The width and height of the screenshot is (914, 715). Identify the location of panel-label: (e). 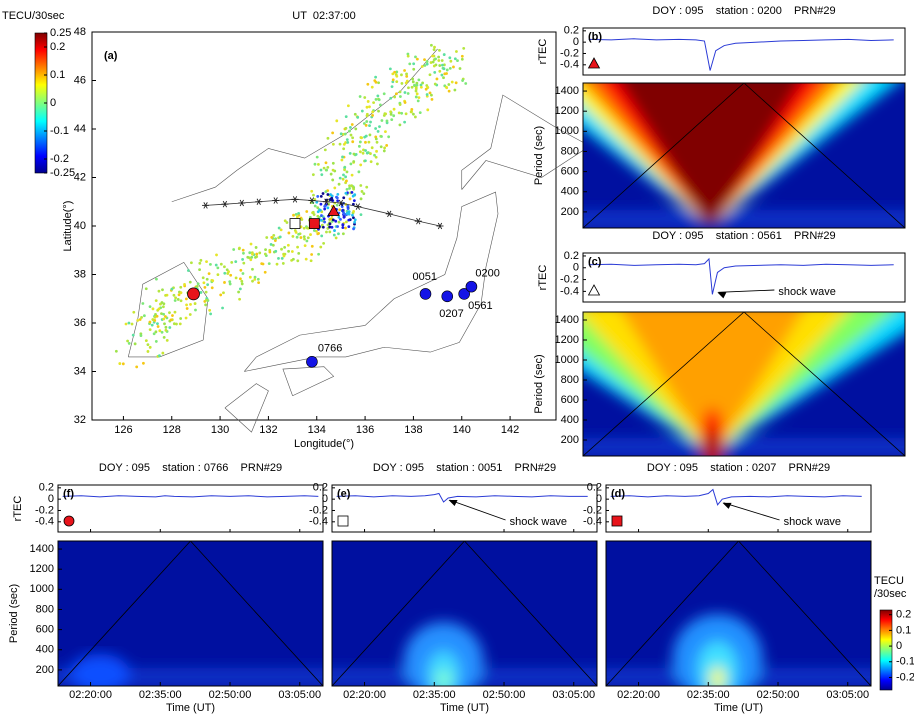
(344, 494).